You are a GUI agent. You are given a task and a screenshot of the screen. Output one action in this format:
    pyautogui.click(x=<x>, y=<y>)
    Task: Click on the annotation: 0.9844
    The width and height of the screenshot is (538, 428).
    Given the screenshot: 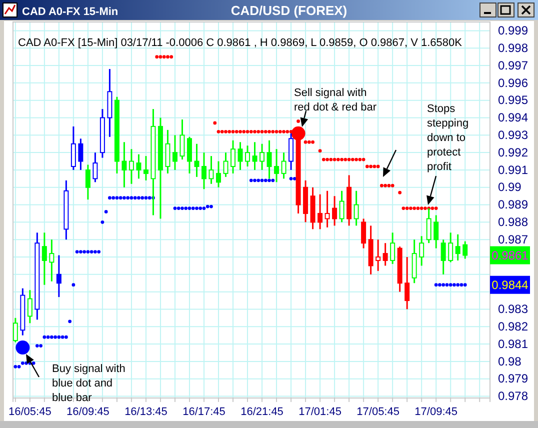 What is the action you would take?
    pyautogui.click(x=510, y=285)
    